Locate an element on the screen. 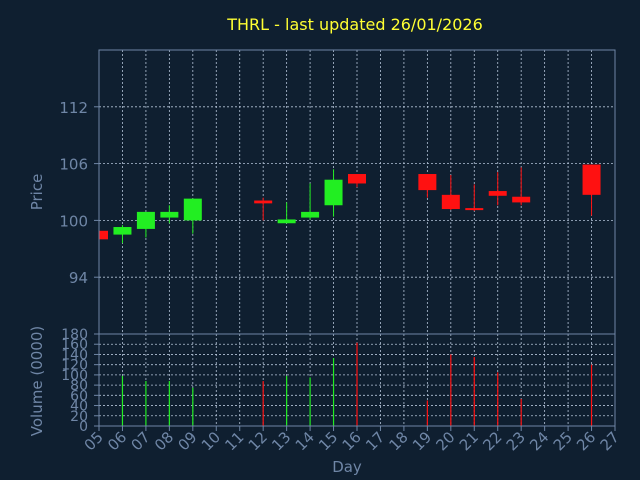 Image resolution: width=640 pixels, height=480 pixels. x-tick-label: 15 is located at coordinates (328, 441).